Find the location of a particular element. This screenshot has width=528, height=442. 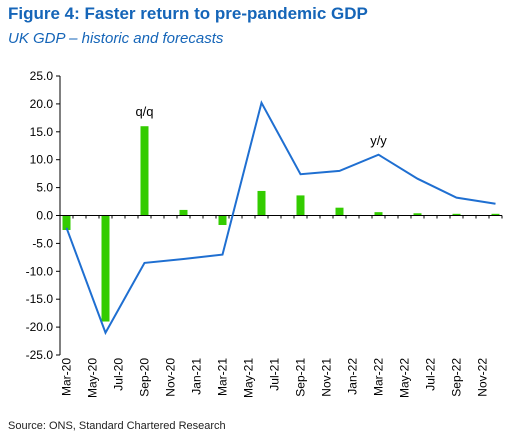

x-tick-label: Nov-20 is located at coordinates (171, 377).